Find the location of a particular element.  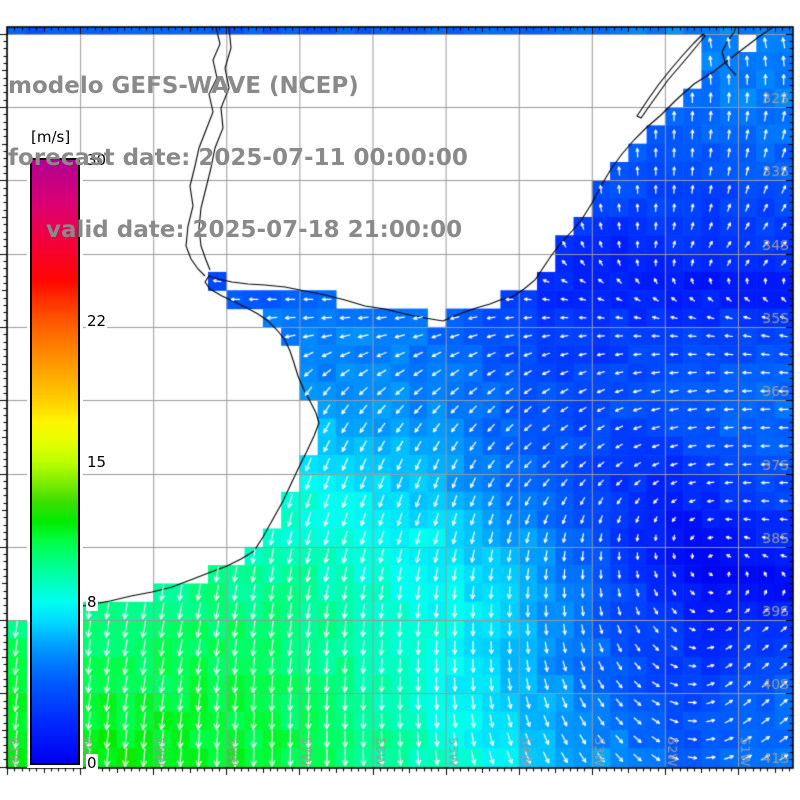

model-title: modelo GEFS-WAVE (NCEP) is located at coordinates (183, 86).